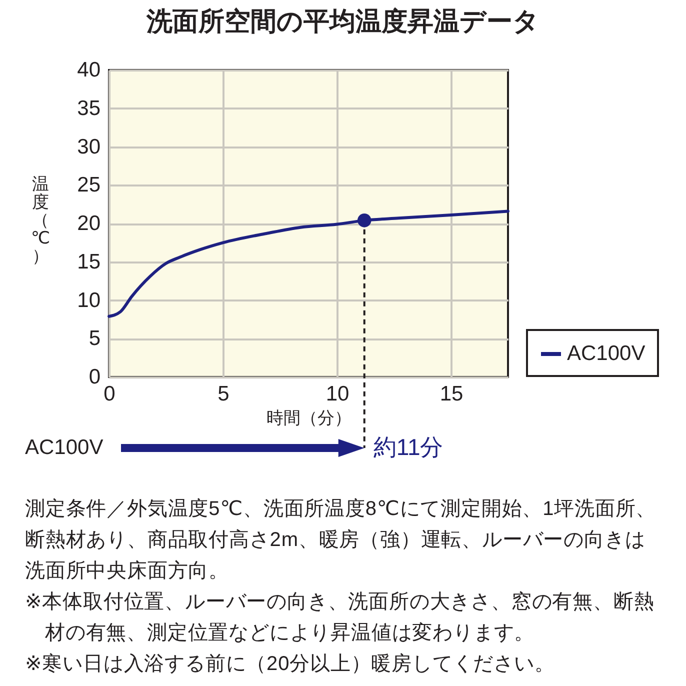 This screenshot has width=686, height=686. Describe the element at coordinates (88, 185) in the screenshot. I see `y-tick-label: 25` at that location.